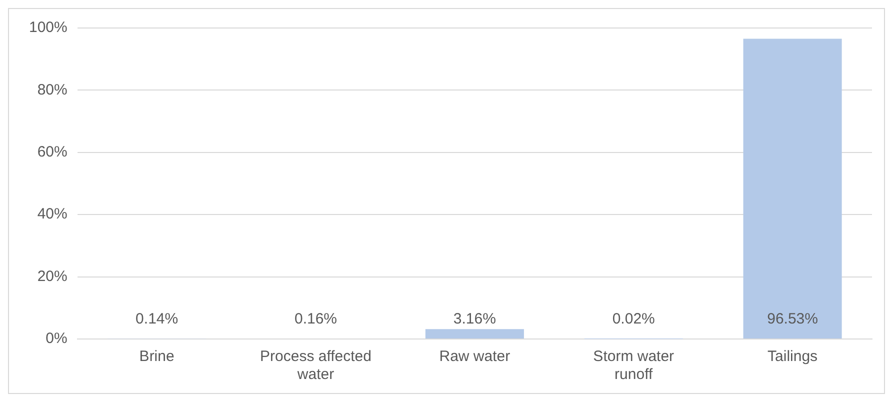 This screenshot has height=402, width=893. Describe the element at coordinates (48, 27) in the screenshot. I see `y-tick-label: 100%` at that location.